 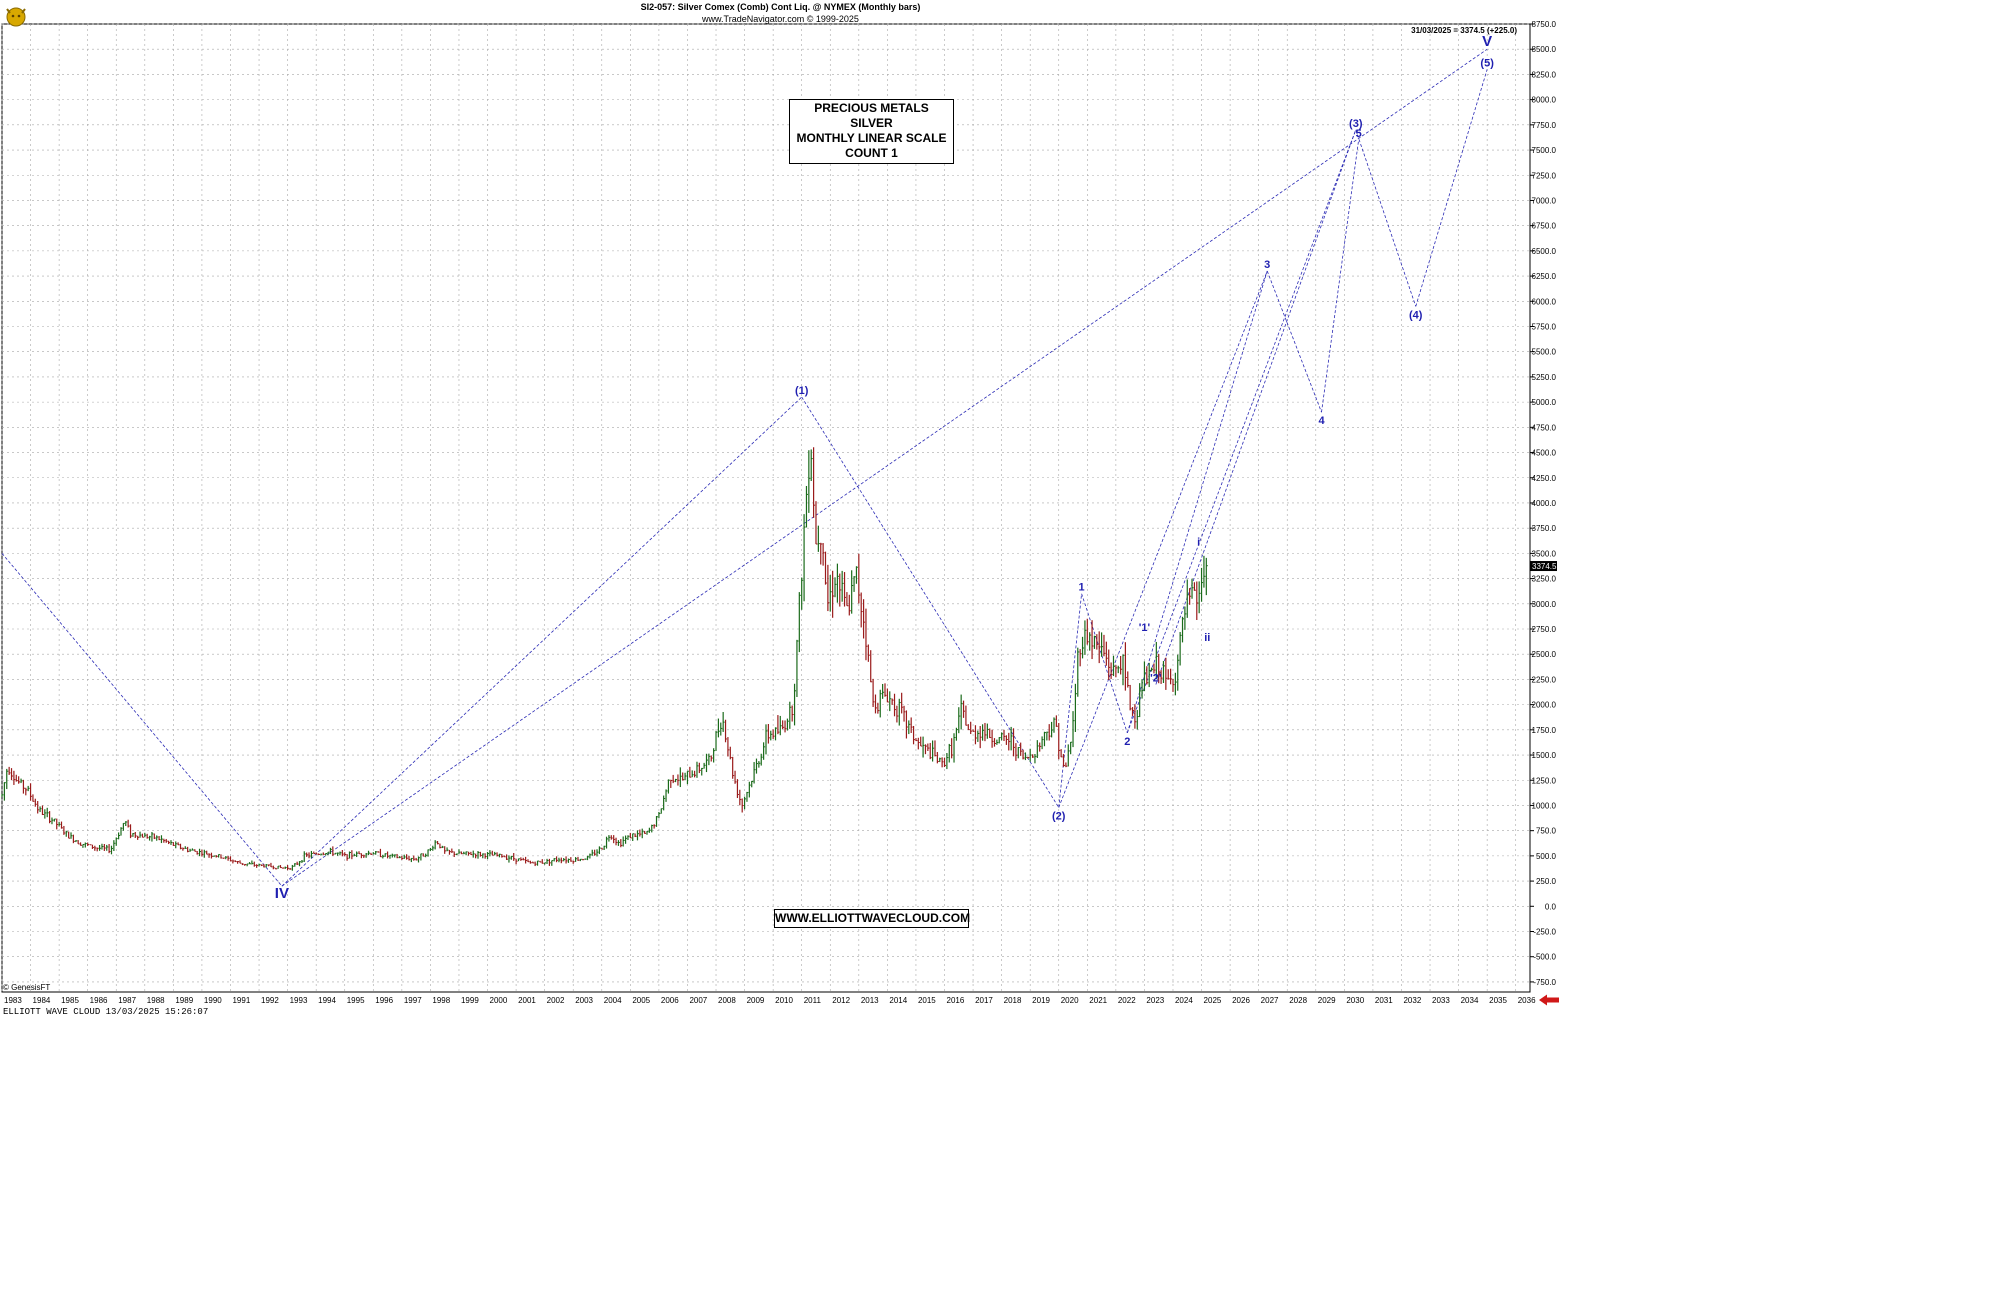 I want to click on info-line: MONTHLY LINEAR SCALE, so click(x=871, y=138).